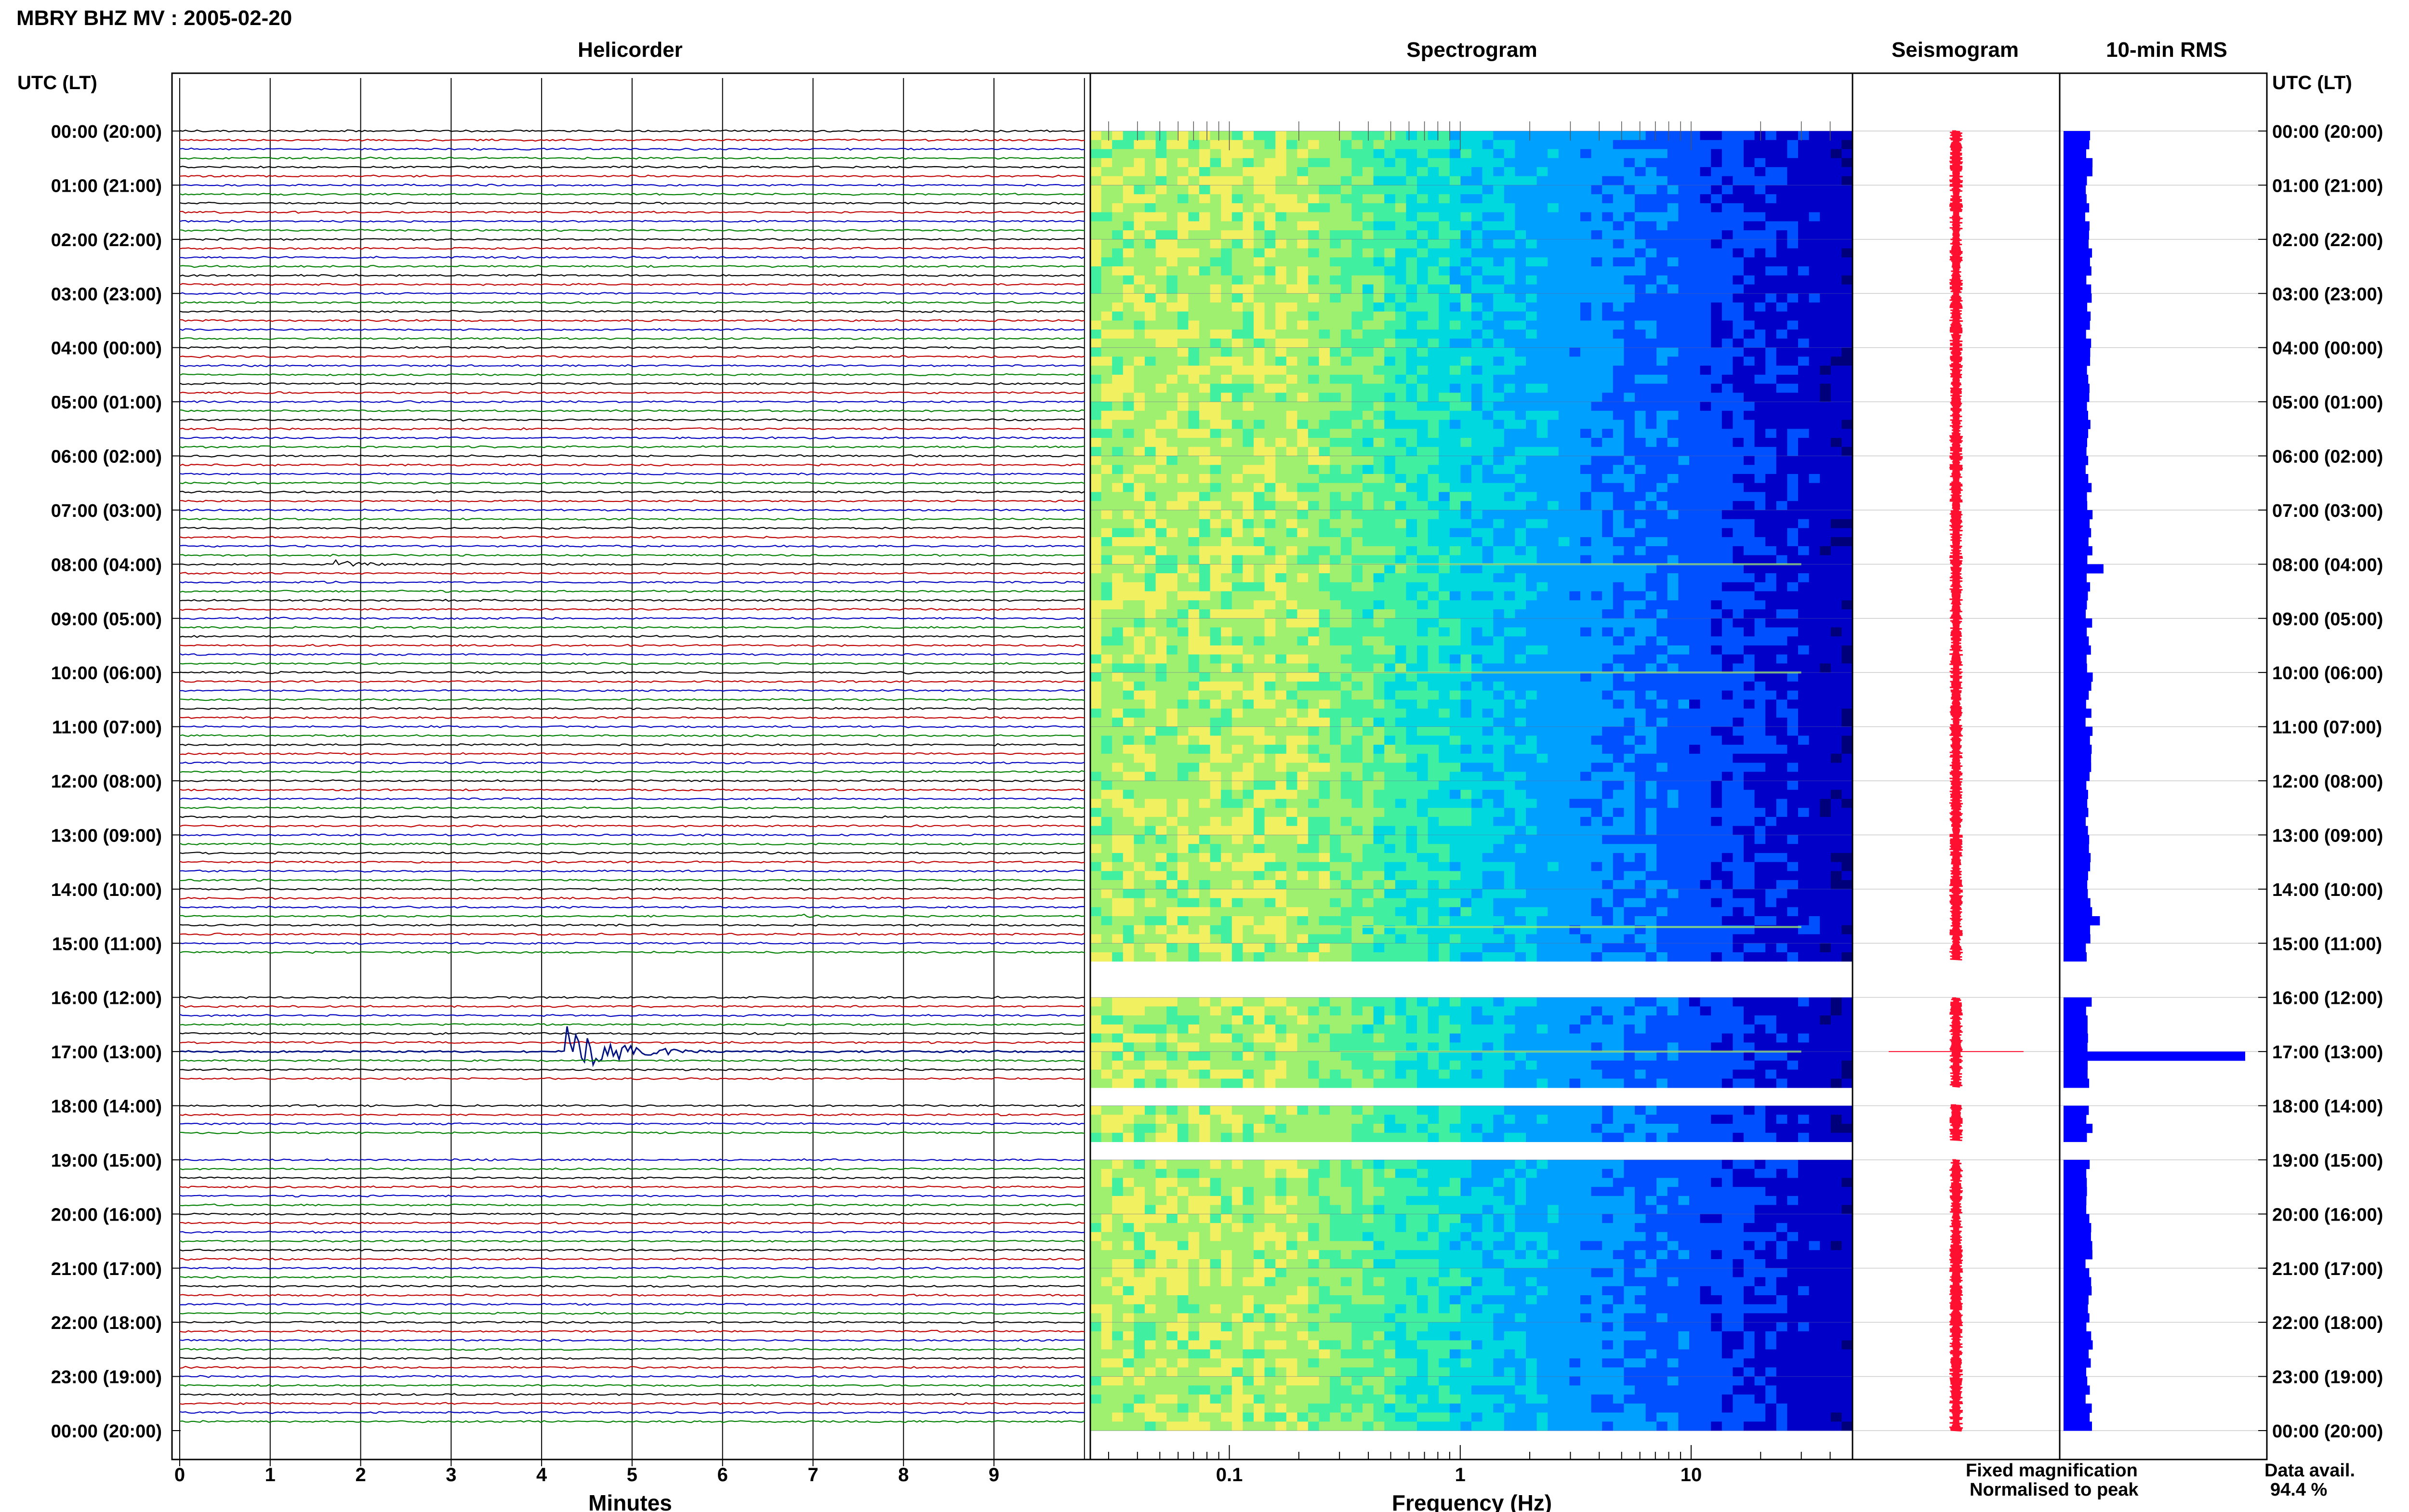  Describe the element at coordinates (2327, 1269) in the screenshot. I see `time-tick-label: 21:00 (17:00)` at that location.